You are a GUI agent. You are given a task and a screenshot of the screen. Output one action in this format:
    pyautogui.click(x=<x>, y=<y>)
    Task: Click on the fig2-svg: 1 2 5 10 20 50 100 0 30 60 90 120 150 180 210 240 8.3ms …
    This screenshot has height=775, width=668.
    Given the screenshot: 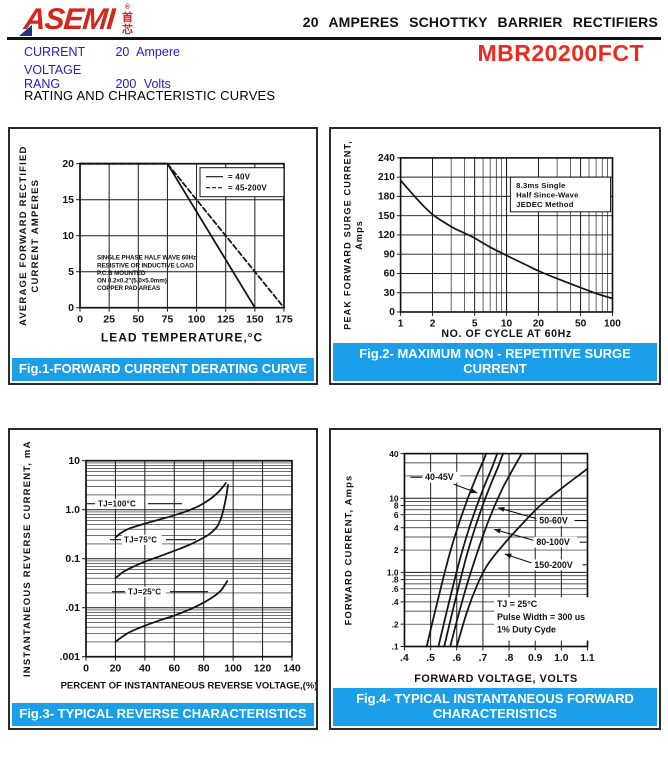 What is the action you would take?
    pyautogui.click(x=482, y=240)
    